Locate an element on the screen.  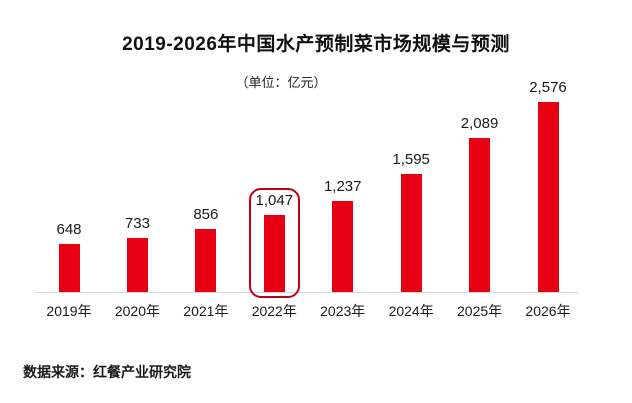
bar-value-label: 856 is located at coordinates (206, 214).